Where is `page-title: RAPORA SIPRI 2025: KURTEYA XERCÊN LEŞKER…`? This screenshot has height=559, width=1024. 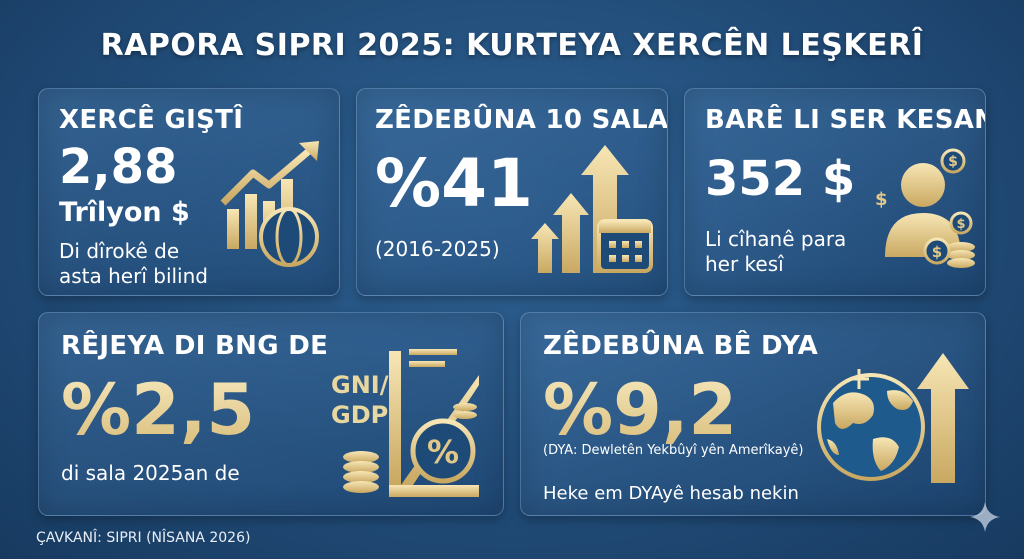
page-title: RAPORA SIPRI 2025: KURTEYA XERCÊN LEŞKER… is located at coordinates (512, 45).